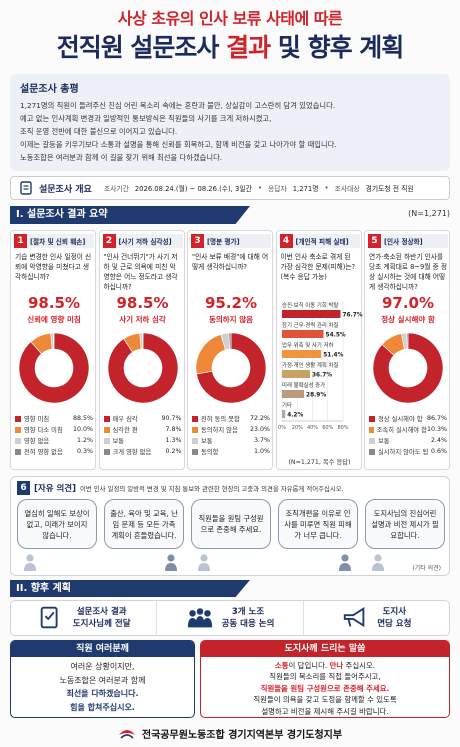  I want to click on section-note: (N=1,271), so click(429, 213).